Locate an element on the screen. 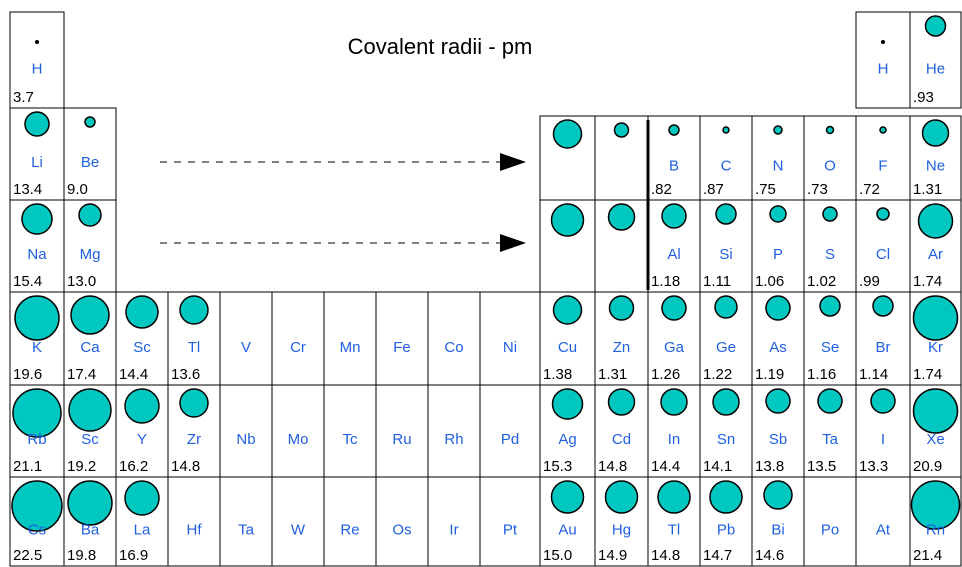 The width and height of the screenshot is (962, 567). element-symbol: F is located at coordinates (882, 165).